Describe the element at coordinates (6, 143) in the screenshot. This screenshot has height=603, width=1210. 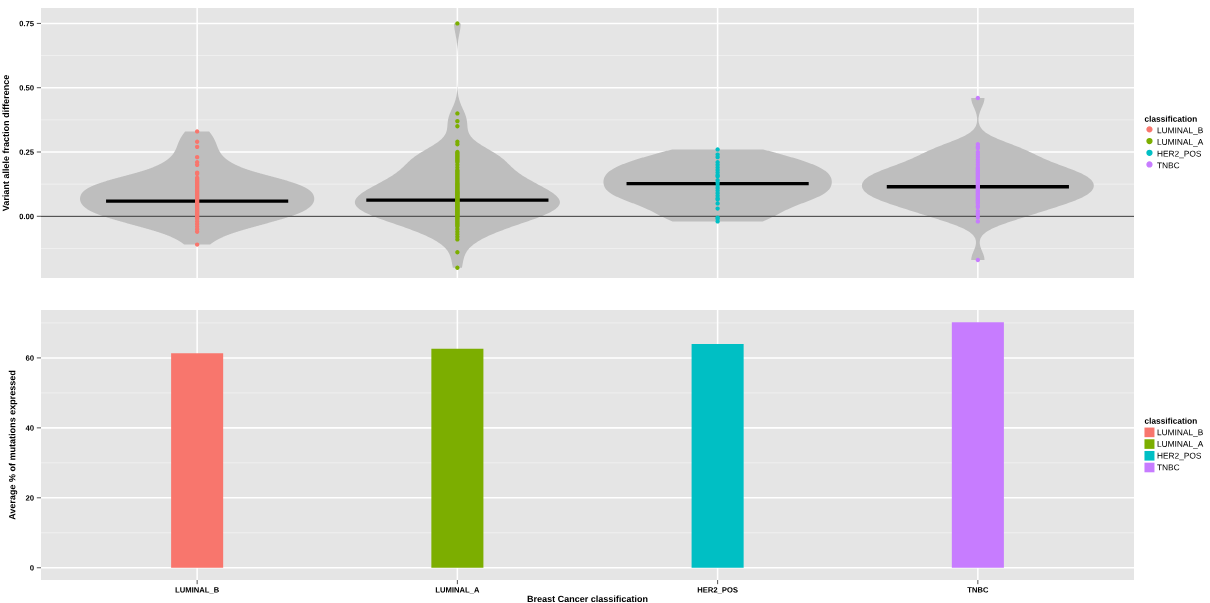
I see `y-axis-title: Variant allele fraction difference` at that location.